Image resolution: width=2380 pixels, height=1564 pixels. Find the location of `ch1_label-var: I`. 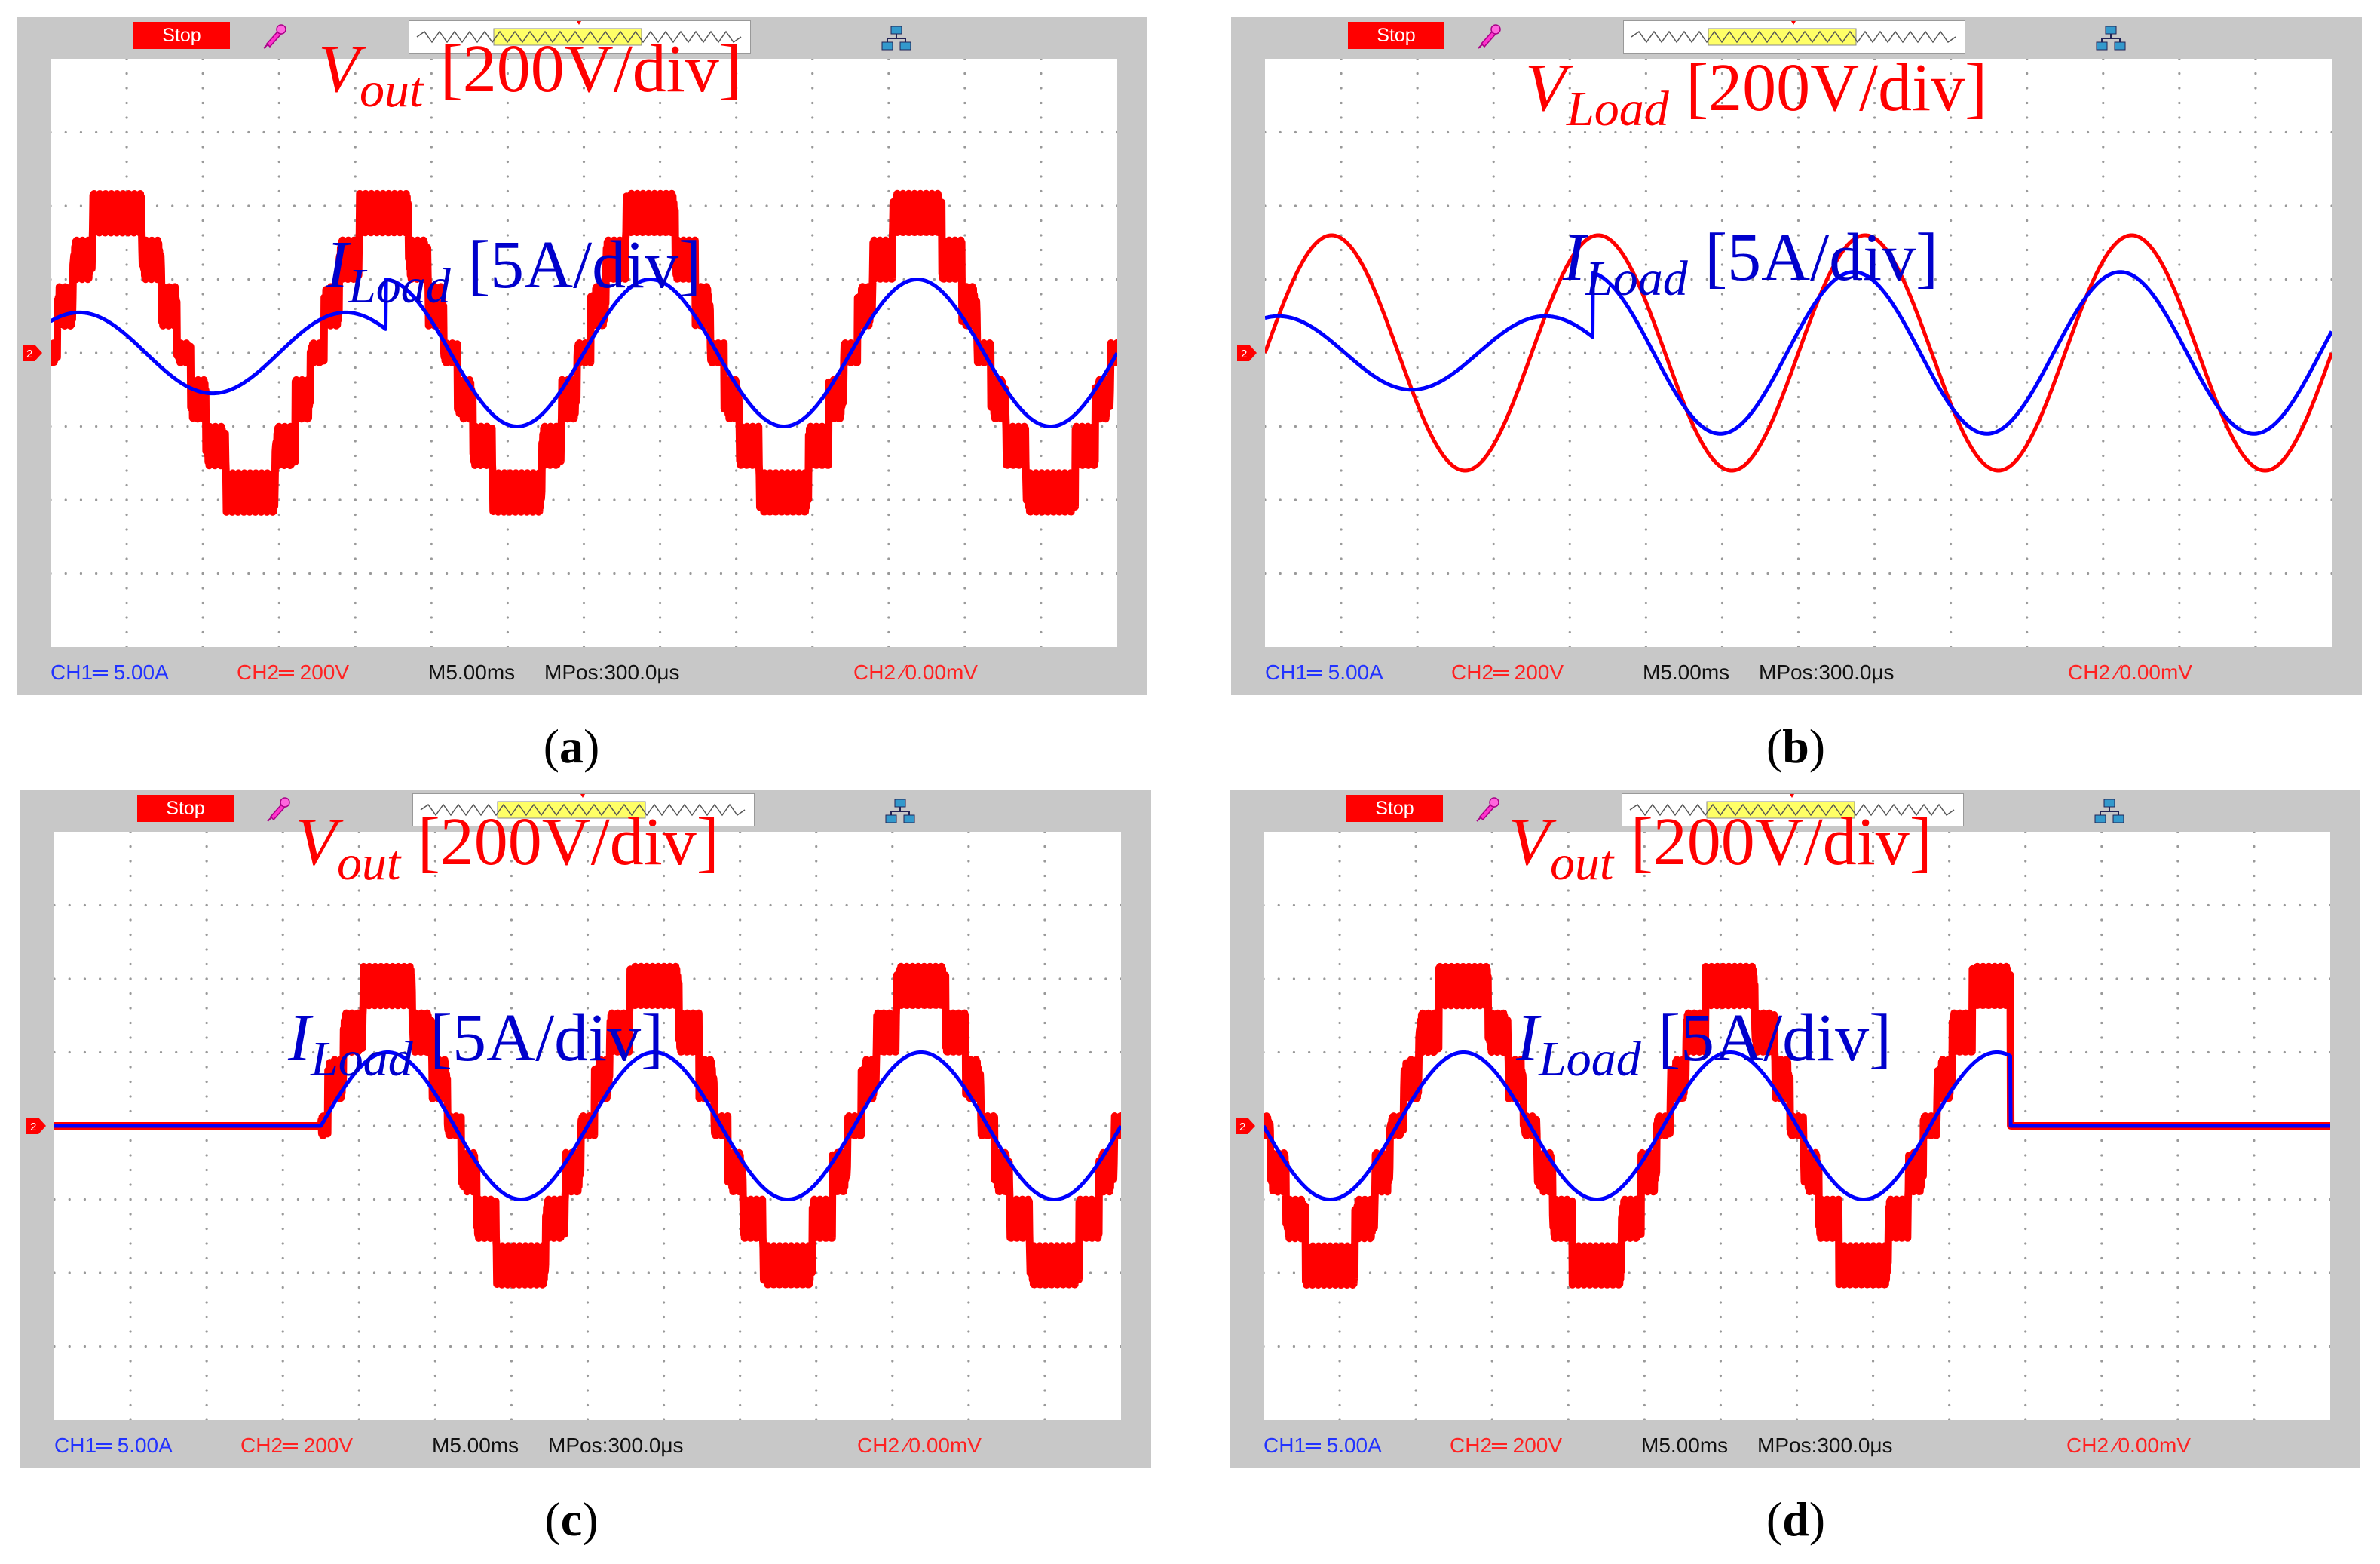

ch1_label-var: I is located at coordinates (299, 1038).